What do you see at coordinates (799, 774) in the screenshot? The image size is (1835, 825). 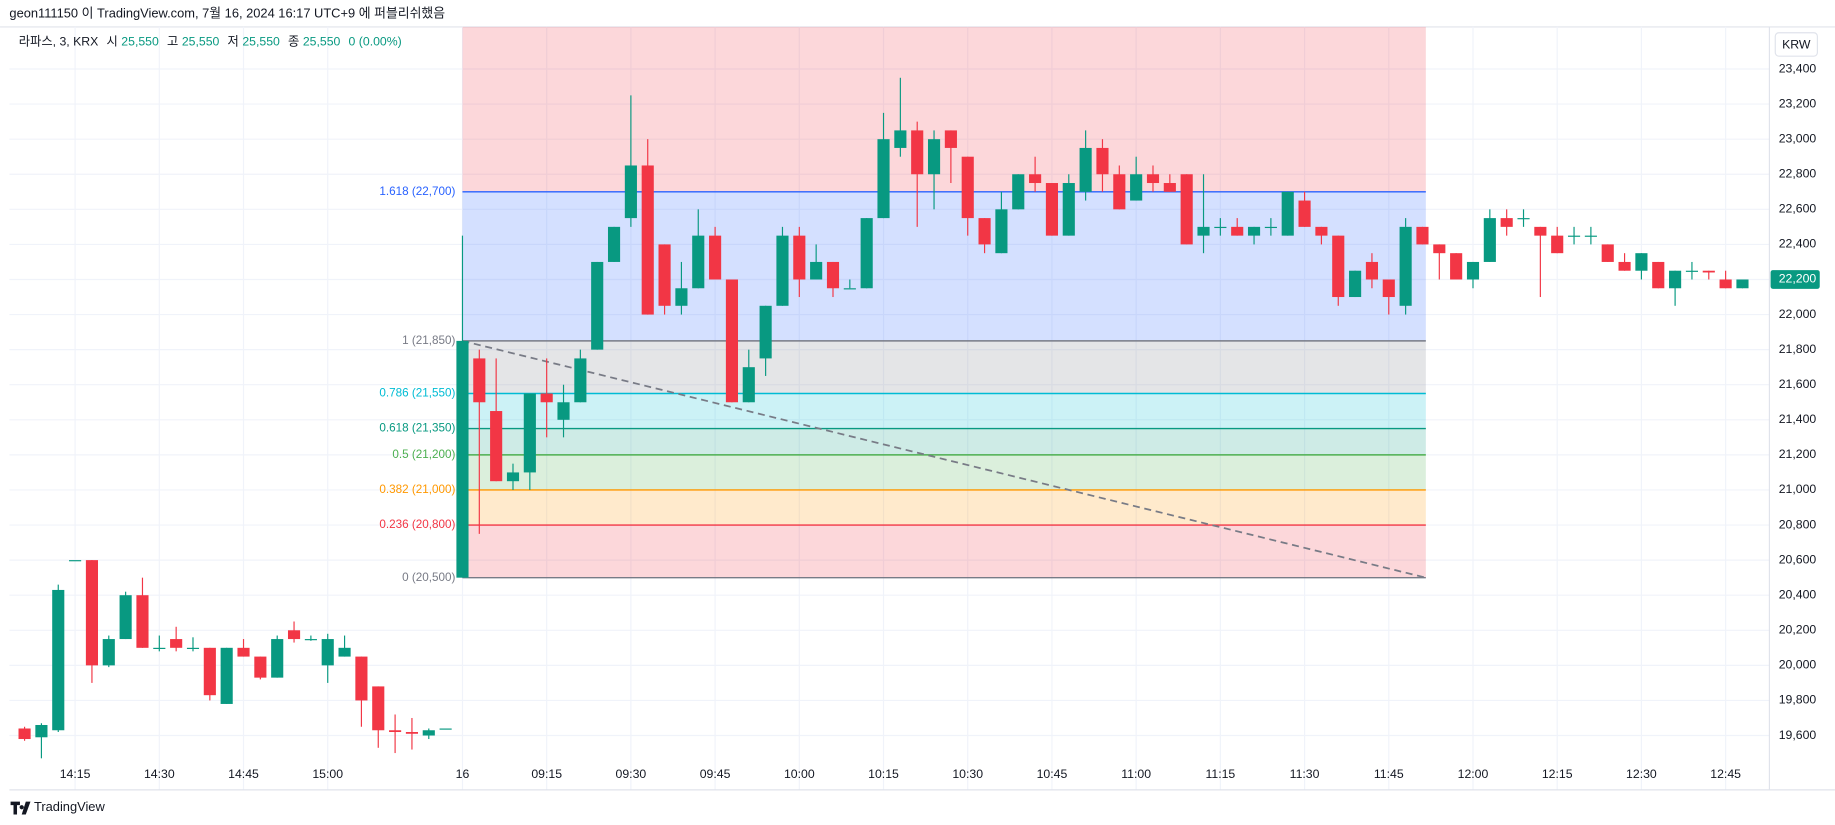 I see `x-tick-label: 10:00` at bounding box center [799, 774].